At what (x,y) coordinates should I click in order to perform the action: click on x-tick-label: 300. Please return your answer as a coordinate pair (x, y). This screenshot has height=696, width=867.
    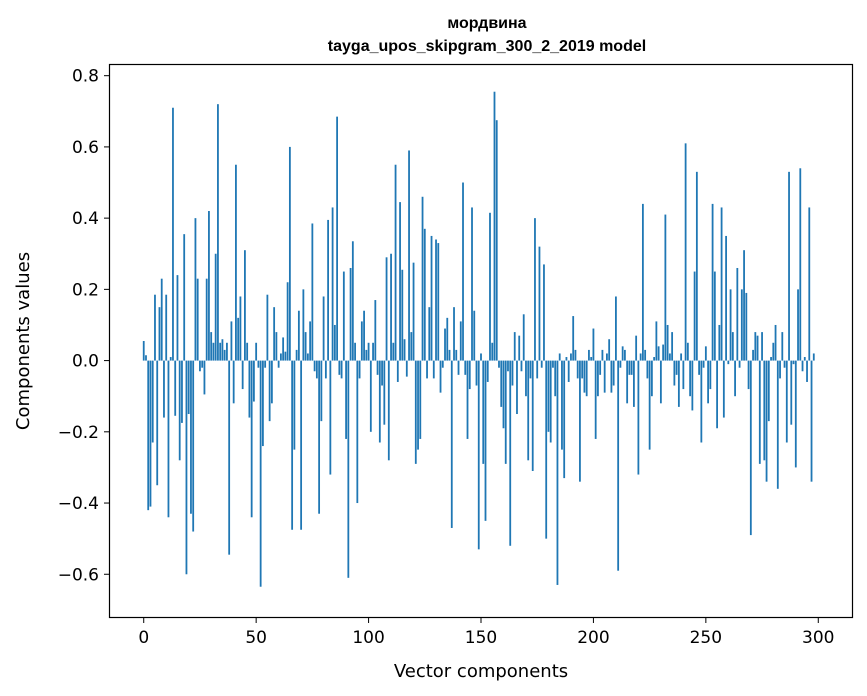
    Looking at the image, I should click on (818, 638).